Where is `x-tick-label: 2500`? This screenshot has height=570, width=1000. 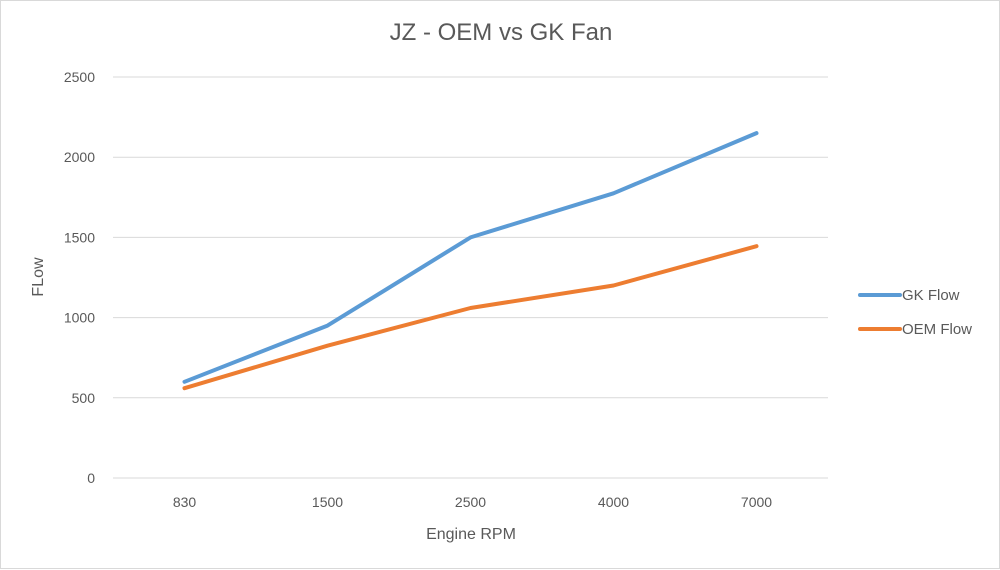
x-tick-label: 2500 is located at coordinates (470, 502).